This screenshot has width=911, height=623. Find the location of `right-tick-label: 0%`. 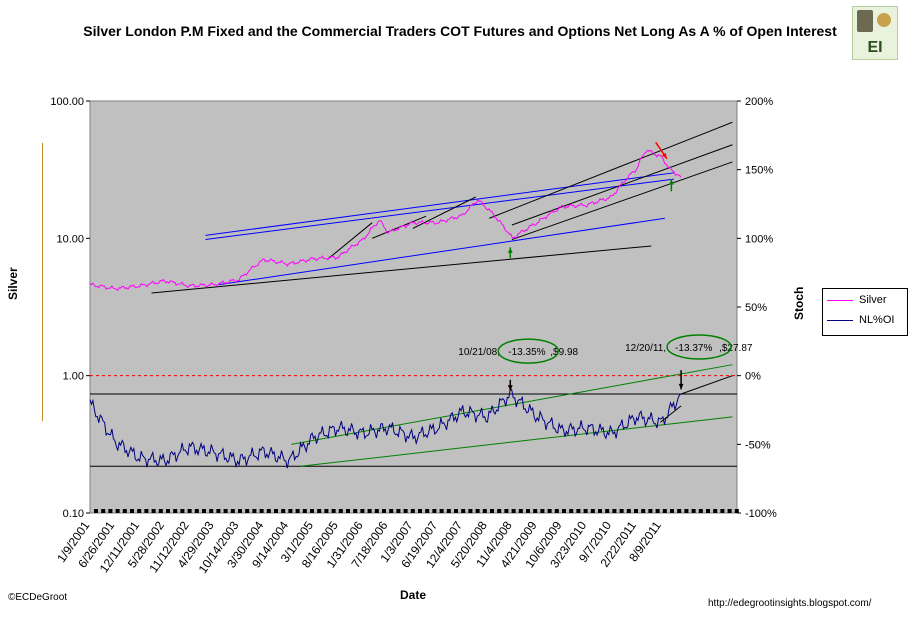

right-tick-label: 0% is located at coordinates (753, 377).